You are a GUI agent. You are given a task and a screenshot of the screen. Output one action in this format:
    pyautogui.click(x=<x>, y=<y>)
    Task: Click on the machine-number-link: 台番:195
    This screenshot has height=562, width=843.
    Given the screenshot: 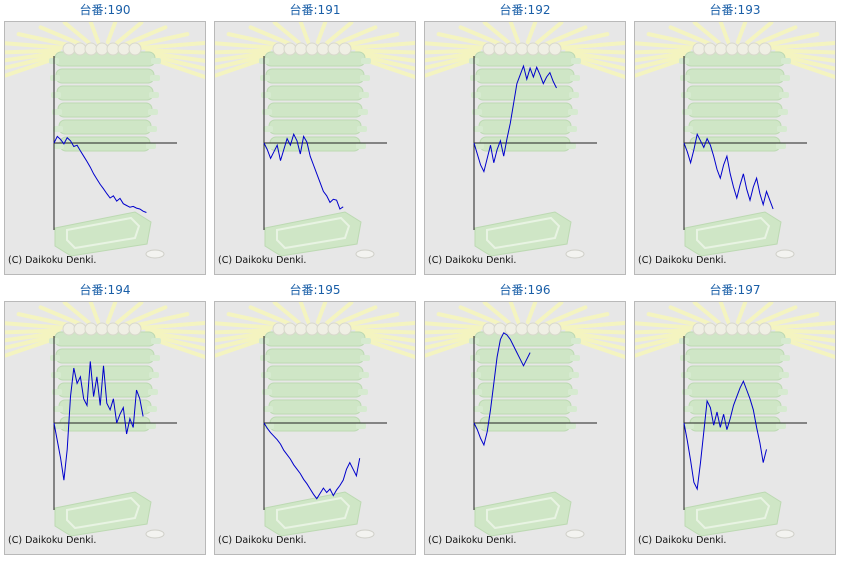 What is the action you would take?
    pyautogui.click(x=315, y=290)
    